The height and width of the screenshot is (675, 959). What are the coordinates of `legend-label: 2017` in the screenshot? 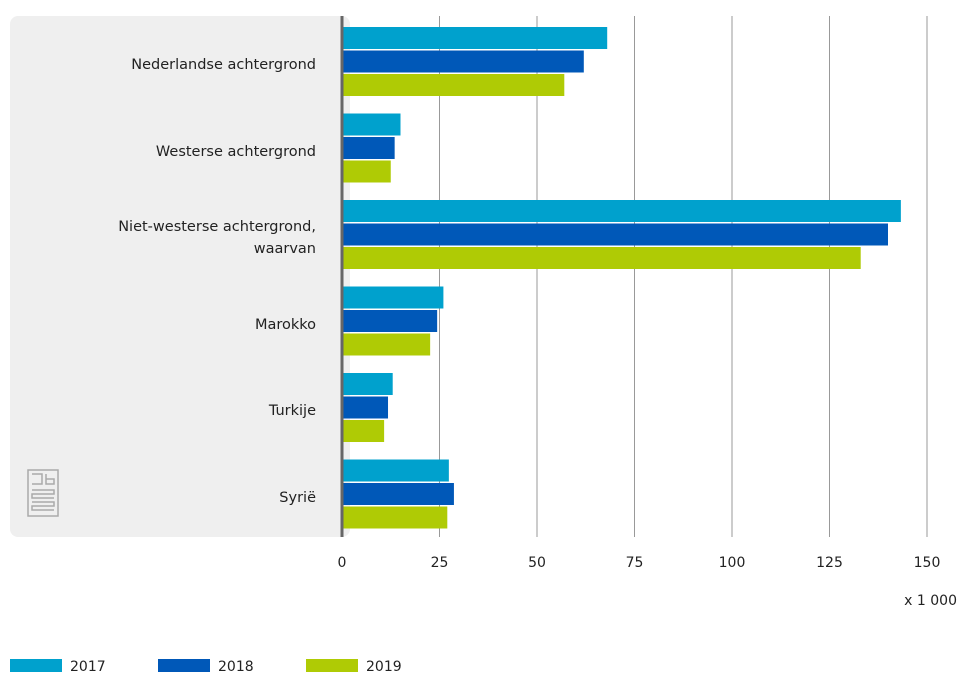 It's located at (88, 667).